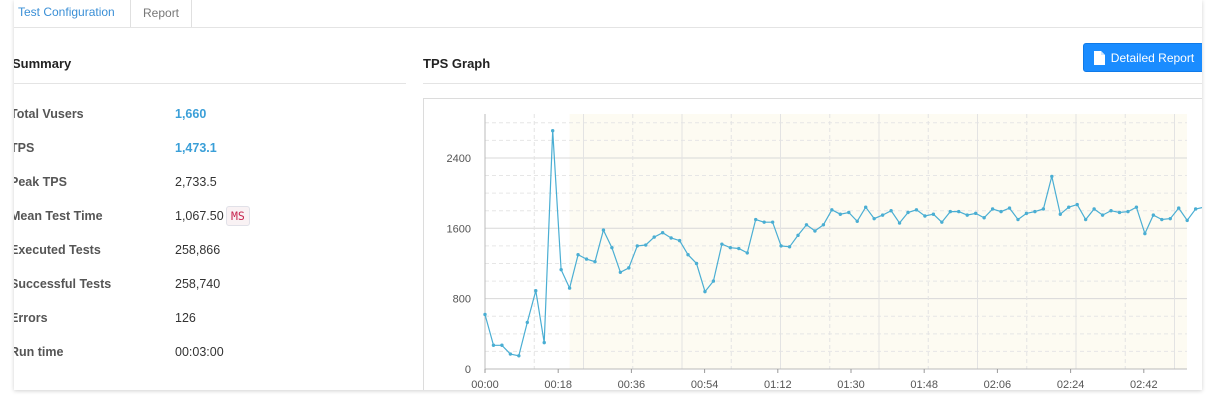 Image resolution: width=1216 pixels, height=405 pixels. I want to click on tab-test-configuration: Test Configuration, so click(66, 12).